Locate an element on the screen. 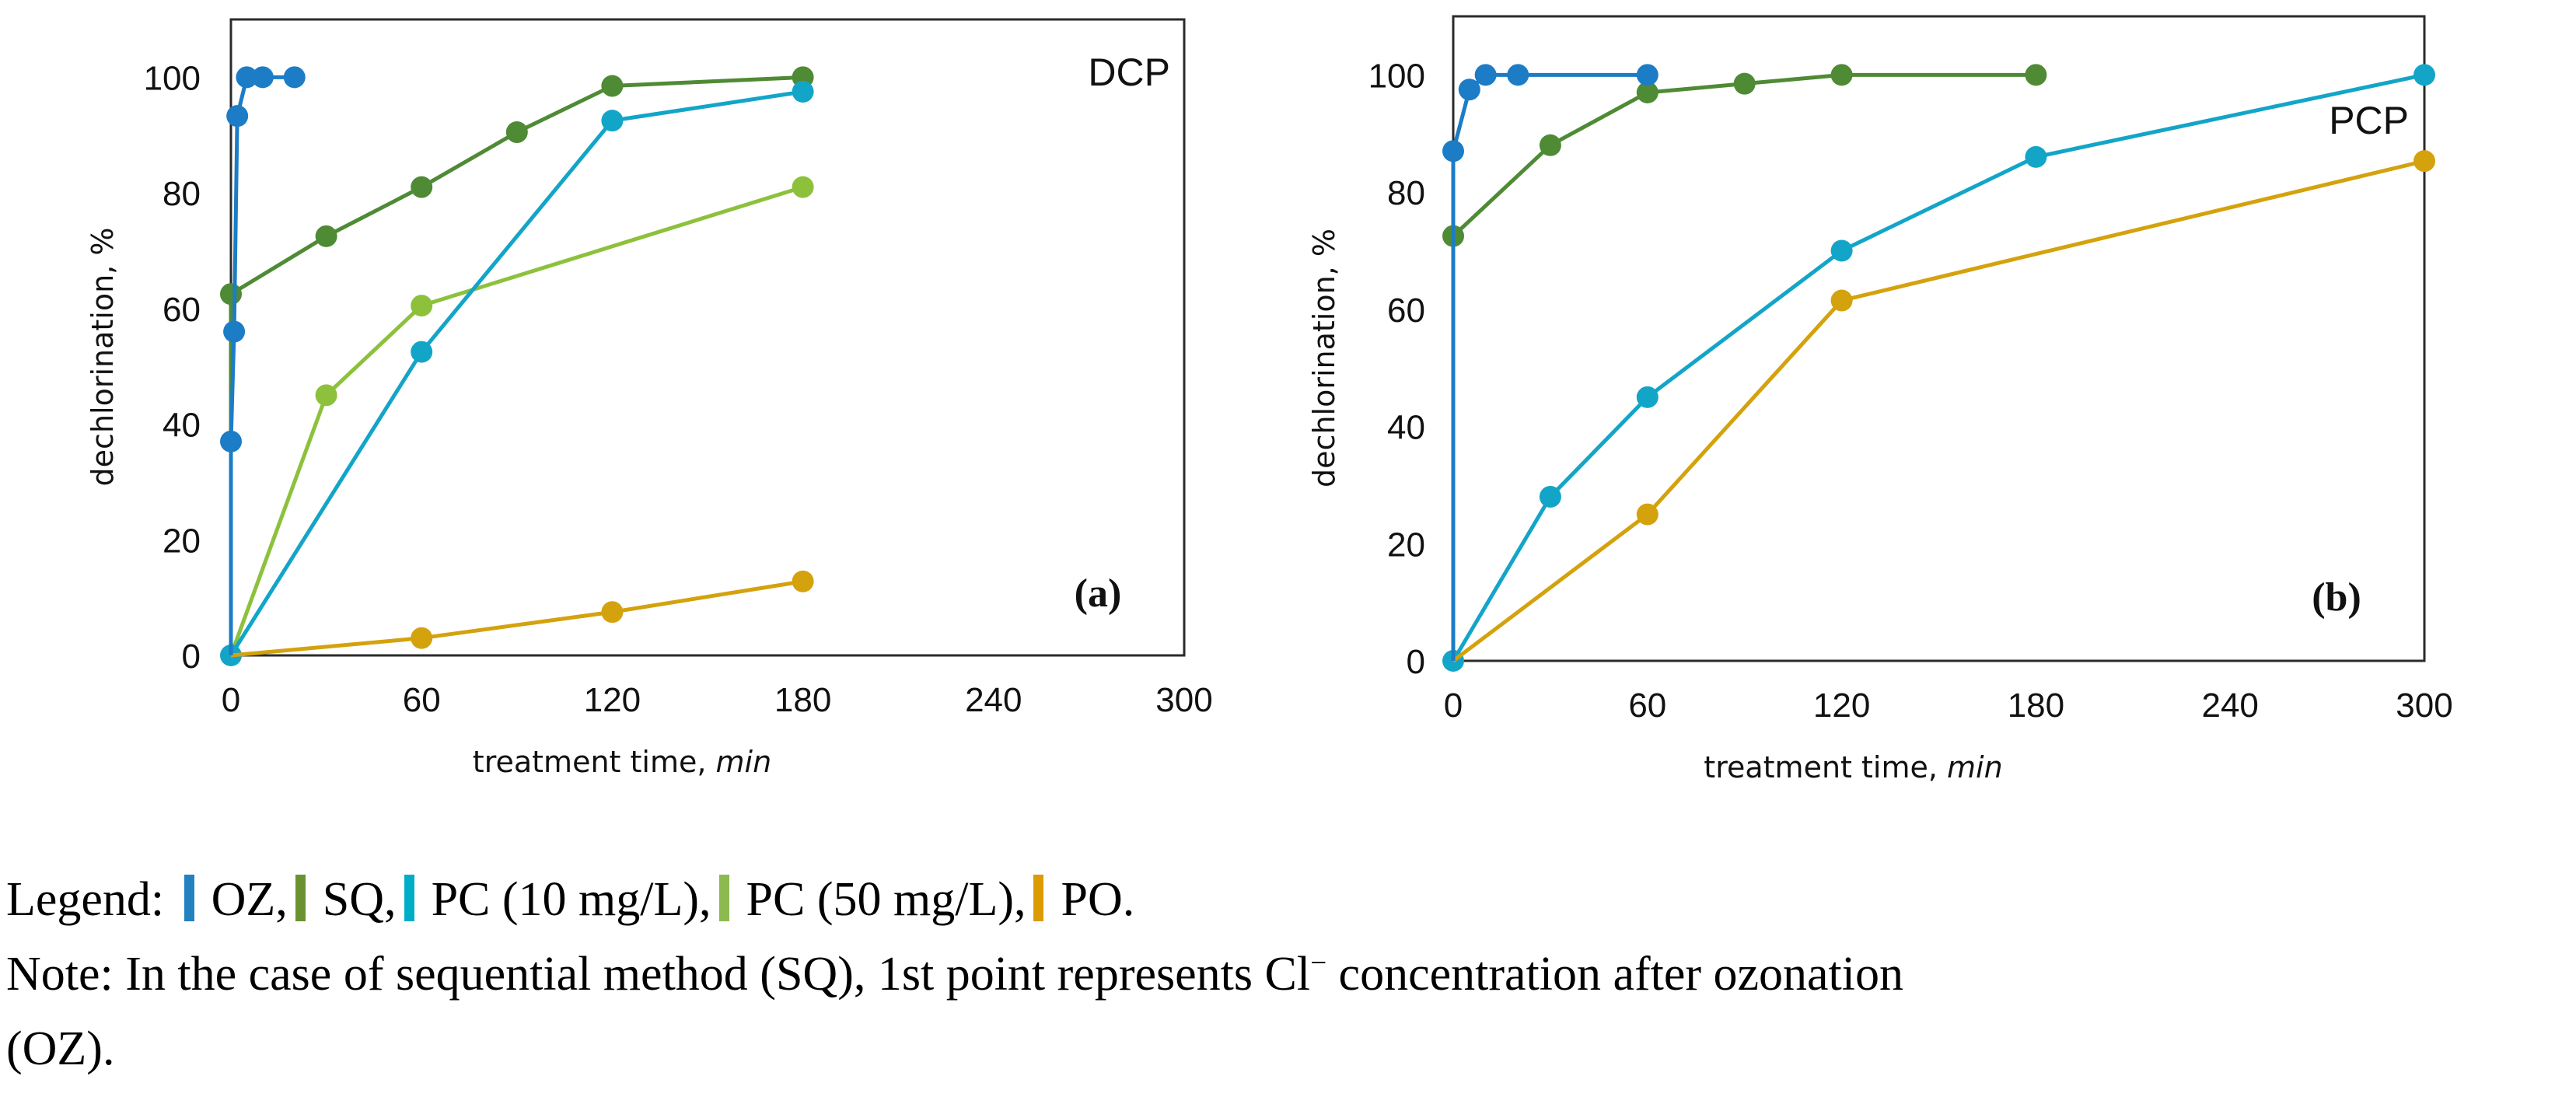  series-line-pc-50-mg-l is located at coordinates (516, 420).